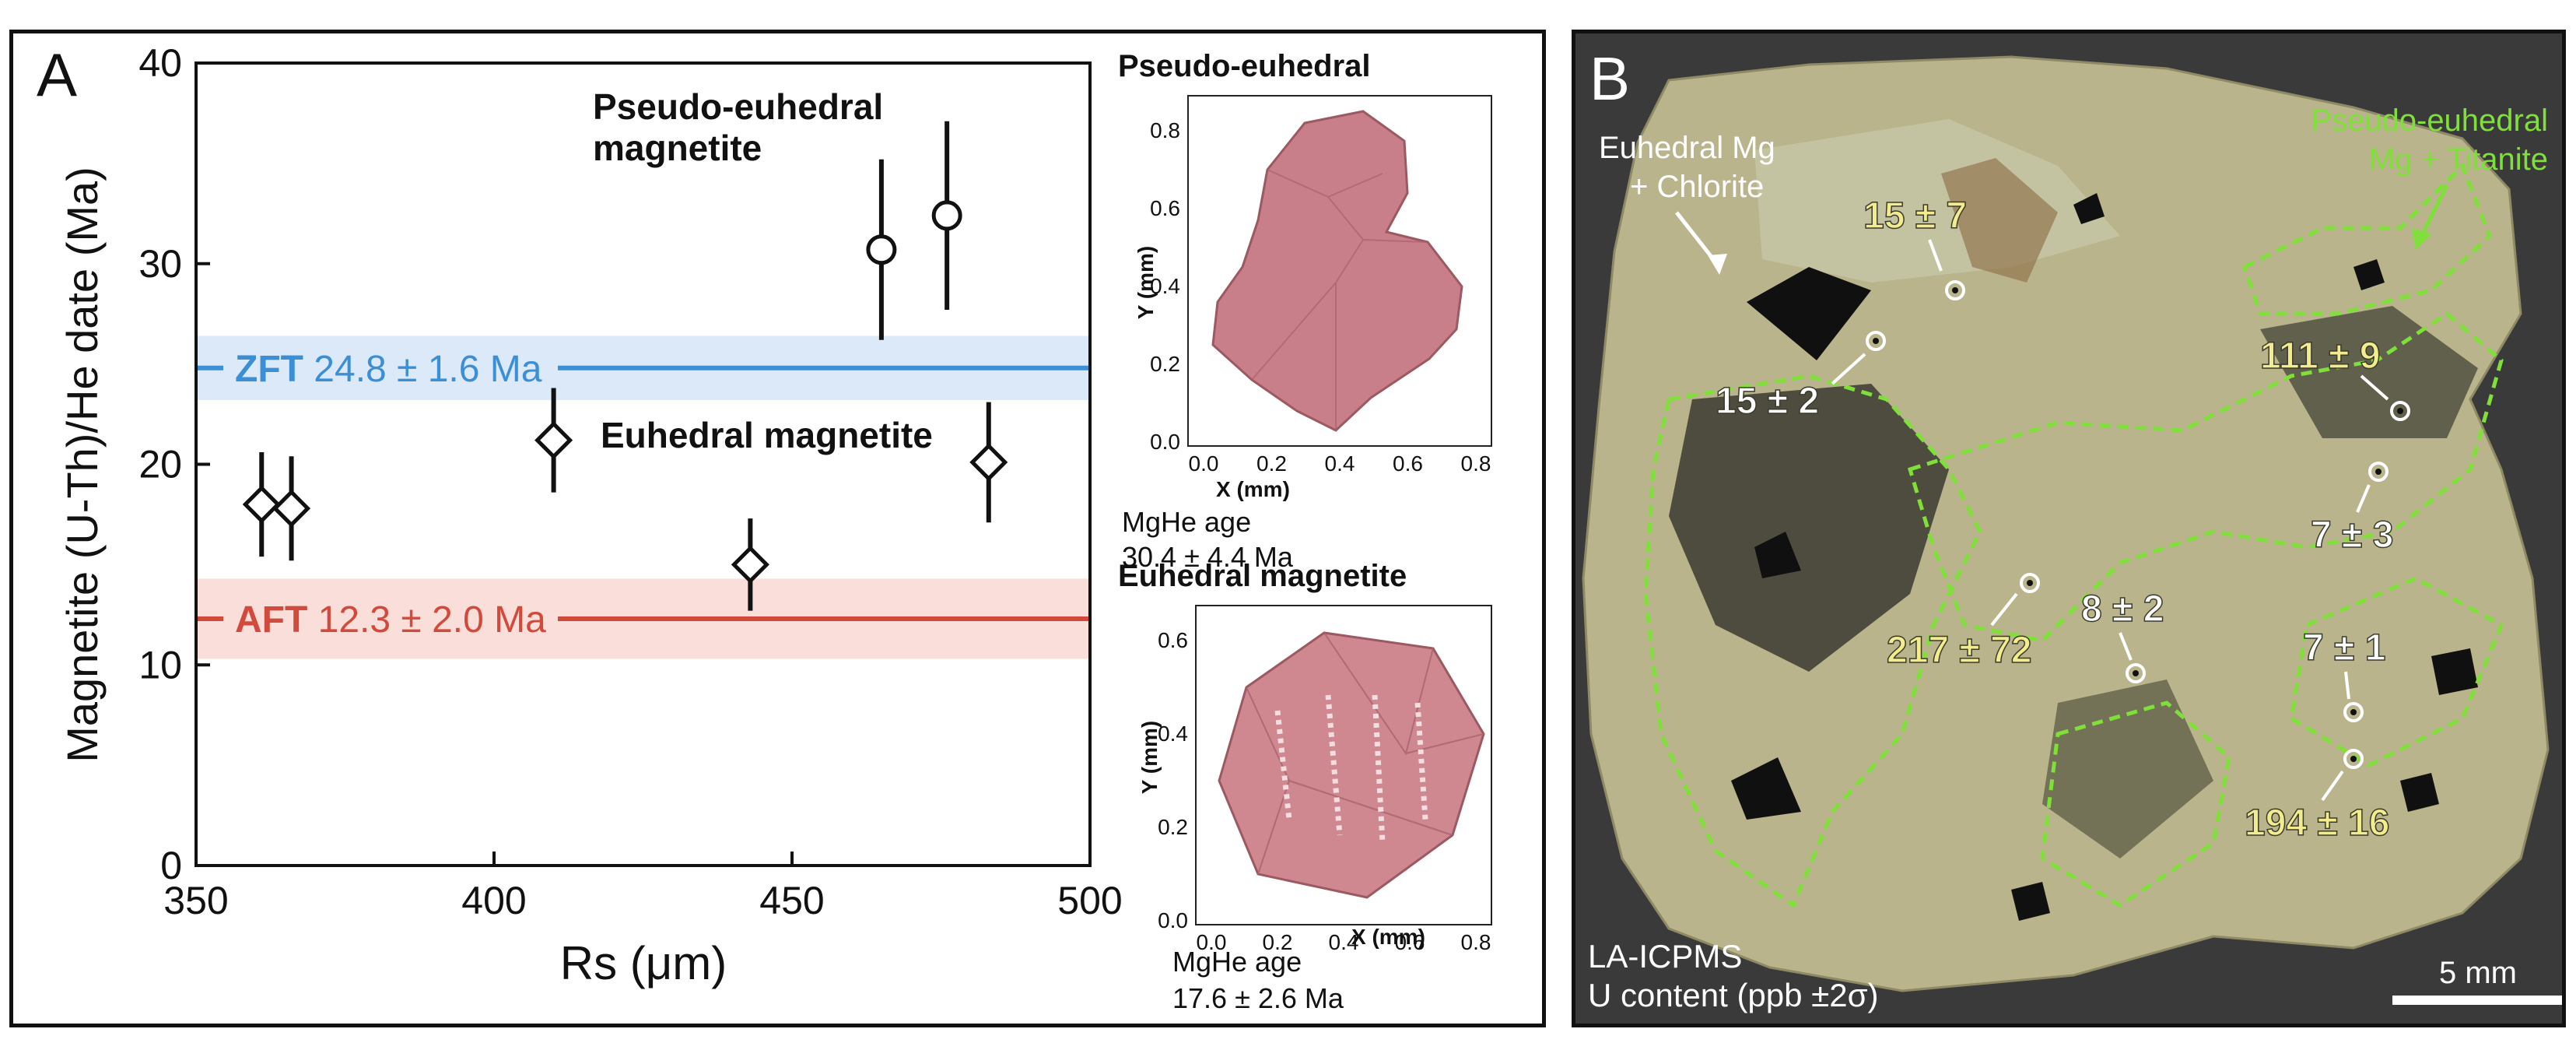 This screenshot has height=1050, width=2576. I want to click on footer-line1: LA-ICPMS, so click(1665, 956).